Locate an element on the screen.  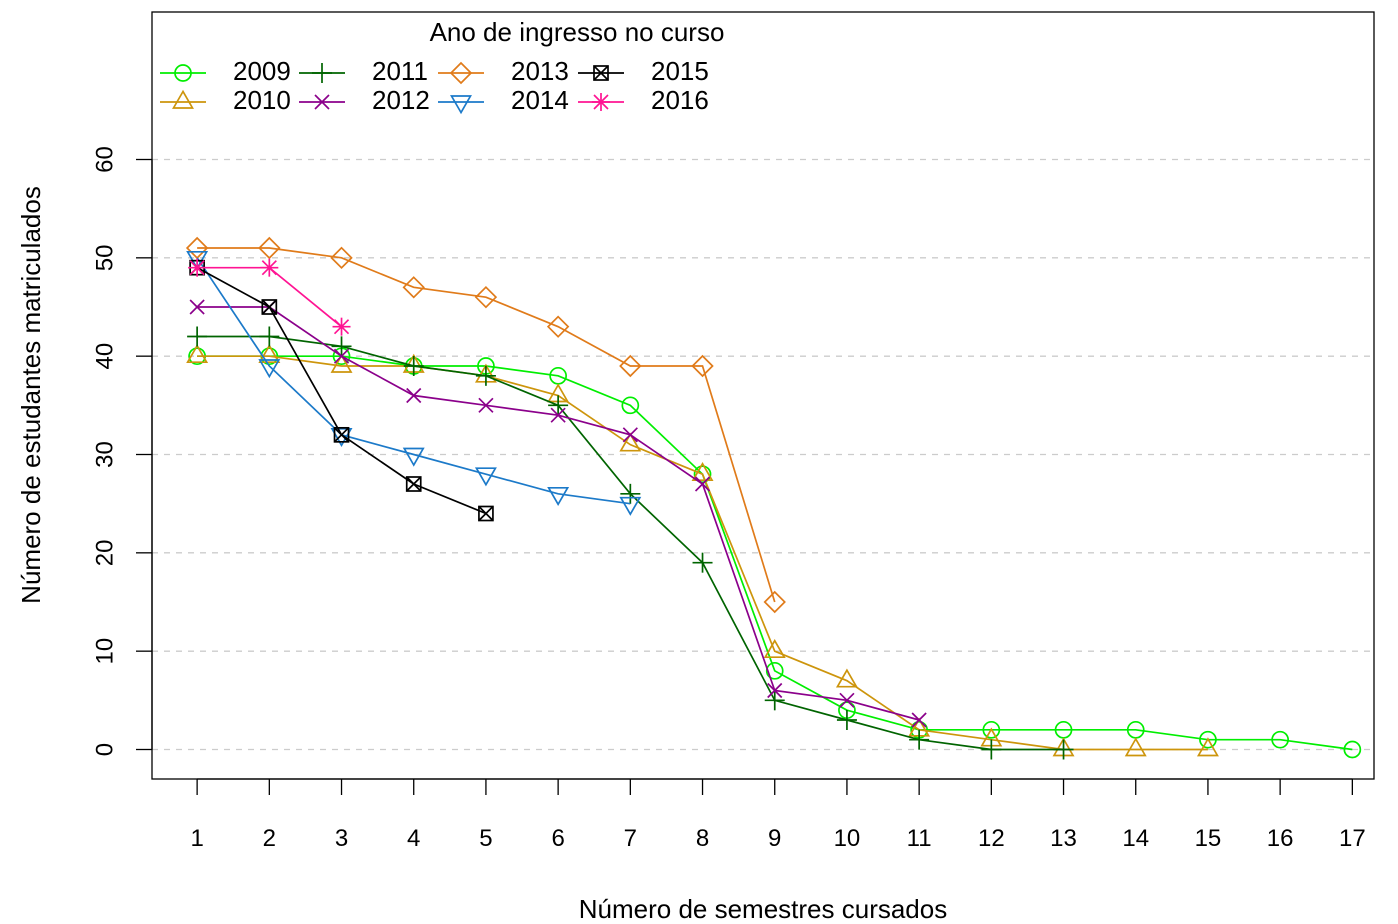
x-tick-label: 14 is located at coordinates (1135, 838).